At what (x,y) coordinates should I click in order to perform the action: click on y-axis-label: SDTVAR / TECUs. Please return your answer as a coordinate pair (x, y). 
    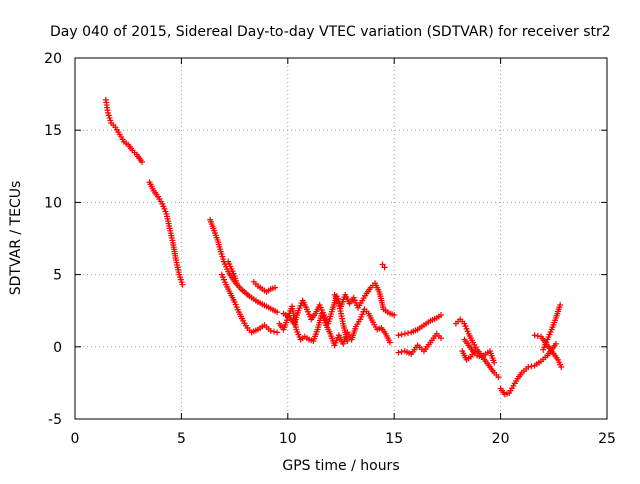
    Looking at the image, I should click on (16, 238).